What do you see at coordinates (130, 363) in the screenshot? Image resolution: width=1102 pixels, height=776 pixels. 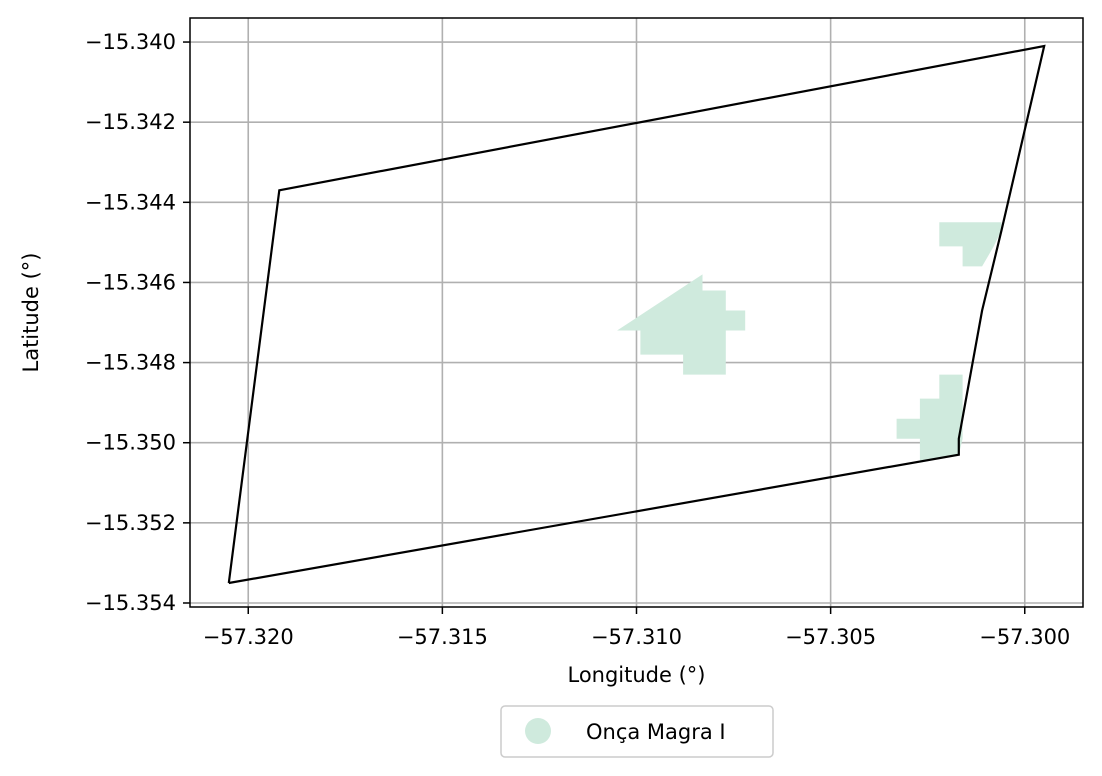 I see `y-tick-label: −15.348` at bounding box center [130, 363].